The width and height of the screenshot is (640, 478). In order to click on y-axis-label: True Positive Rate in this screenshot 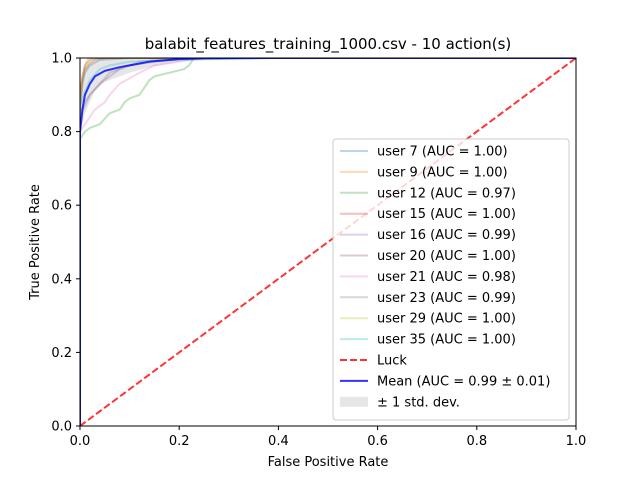, I will do `click(35, 242)`.